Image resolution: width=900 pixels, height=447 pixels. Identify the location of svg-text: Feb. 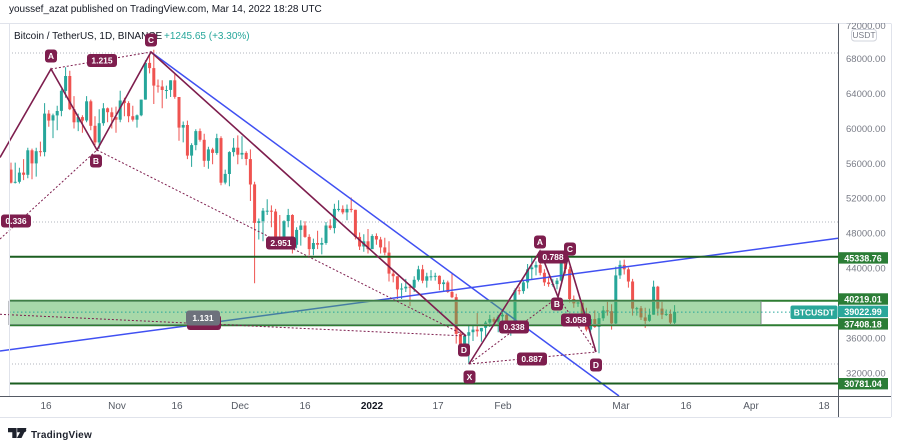
(503, 406).